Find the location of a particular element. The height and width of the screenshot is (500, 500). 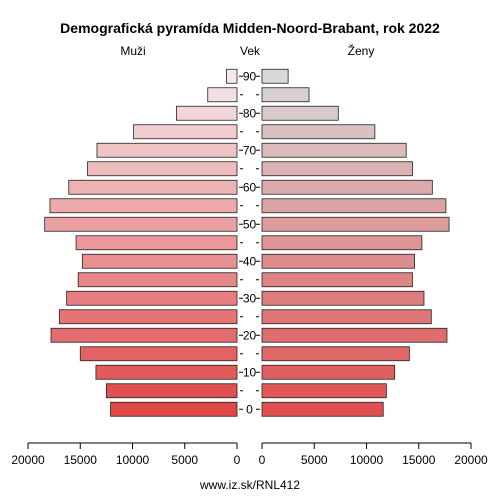

age-tick-label: 50 is located at coordinates (250, 224).